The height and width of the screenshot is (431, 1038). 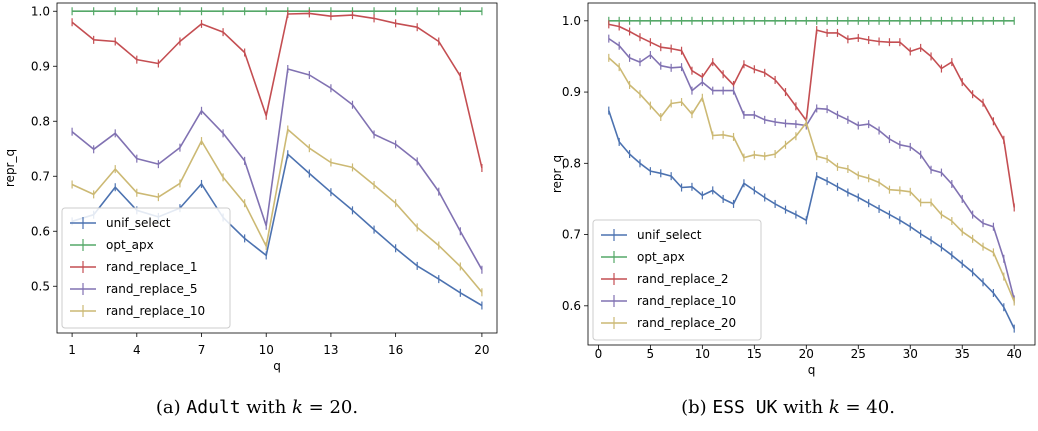 What do you see at coordinates (1014, 354) in the screenshot?
I see `x-tick-label: 40` at bounding box center [1014, 354].